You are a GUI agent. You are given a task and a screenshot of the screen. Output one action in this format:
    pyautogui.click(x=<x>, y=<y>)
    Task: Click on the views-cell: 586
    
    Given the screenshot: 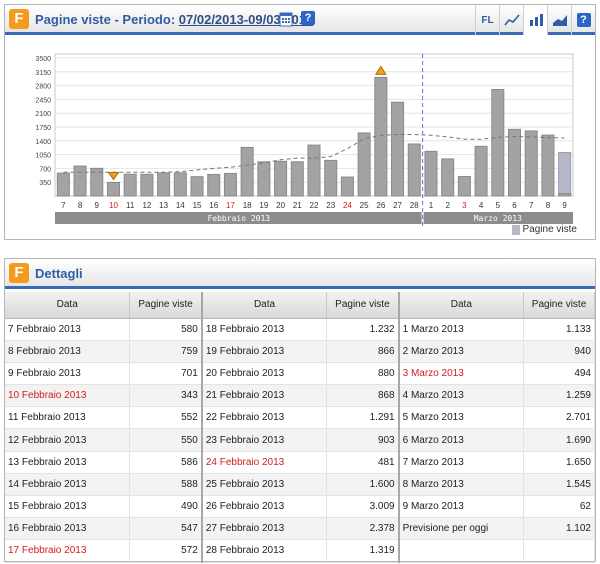 What is the action you would take?
    pyautogui.click(x=166, y=462)
    